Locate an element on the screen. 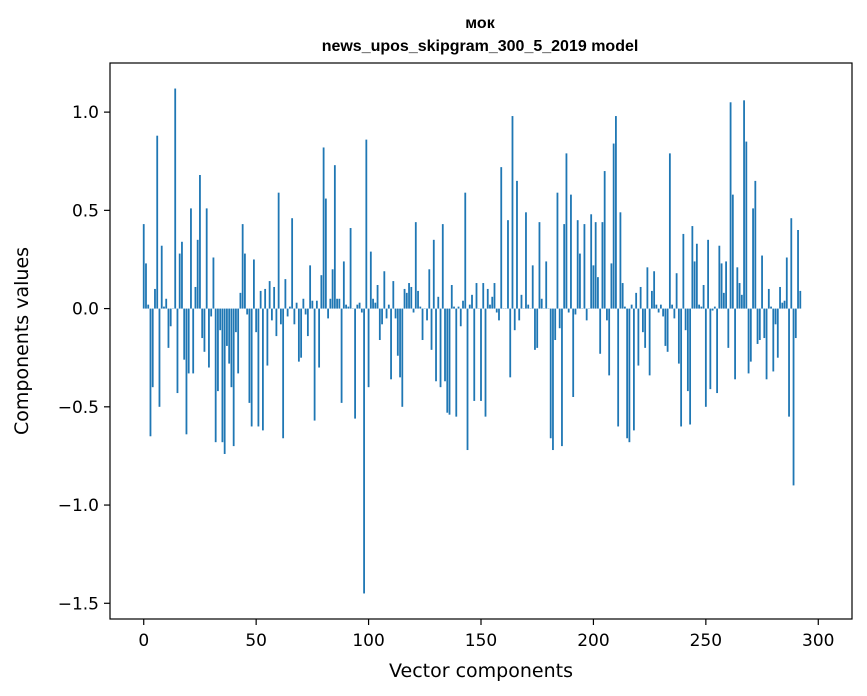 The width and height of the screenshot is (867, 696). x-tick-label: 250 is located at coordinates (706, 641).